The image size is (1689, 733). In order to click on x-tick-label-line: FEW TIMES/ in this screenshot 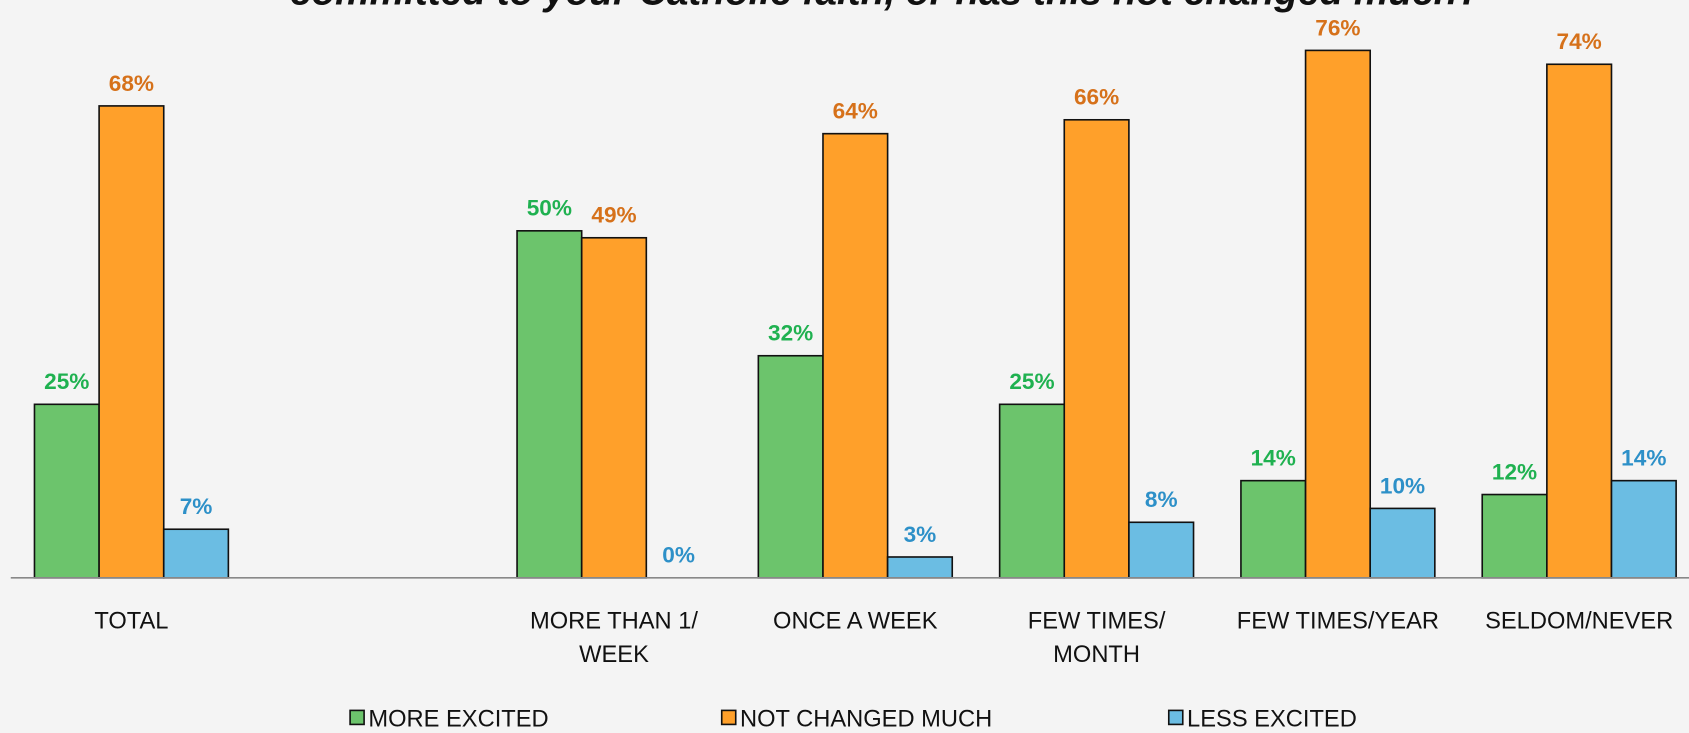, I will do `click(1097, 621)`.